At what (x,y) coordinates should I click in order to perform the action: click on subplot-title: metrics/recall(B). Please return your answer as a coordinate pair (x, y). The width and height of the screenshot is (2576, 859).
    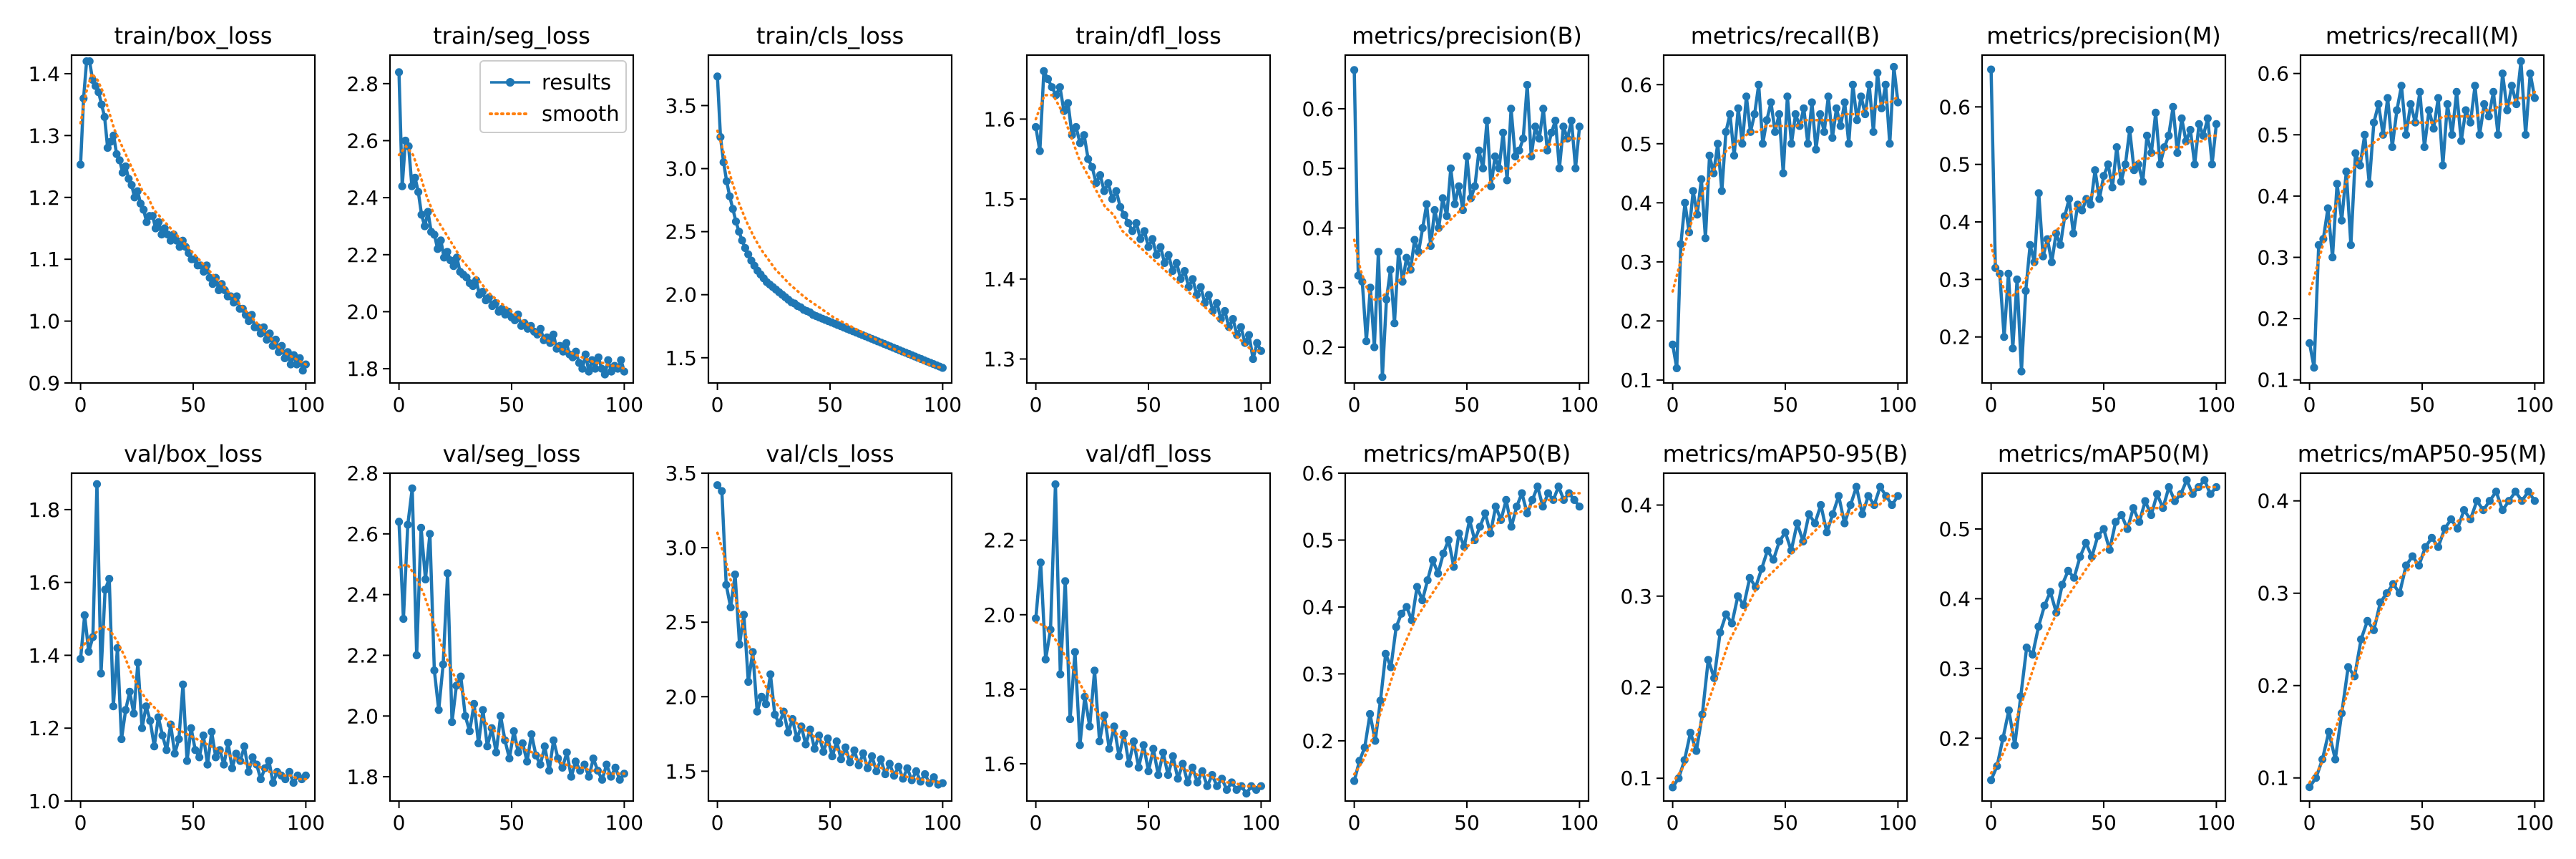
    Looking at the image, I should click on (1785, 35).